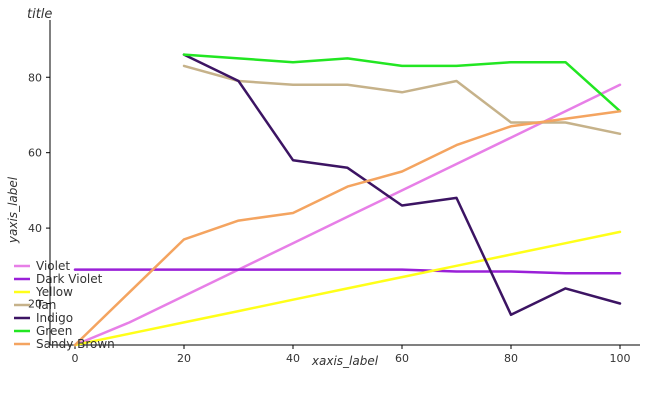 The height and width of the screenshot is (400, 650). What do you see at coordinates (69, 279) in the screenshot?
I see `legend-label-dark-violet: Dark Violet` at bounding box center [69, 279].